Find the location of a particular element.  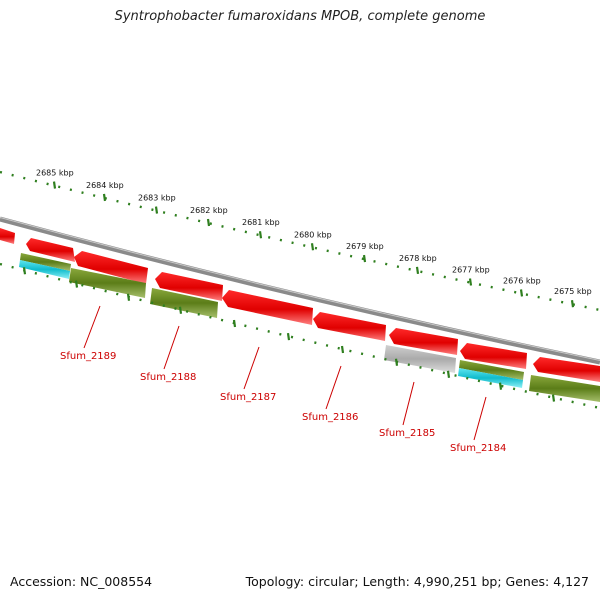

gene-label: Sfum_2187 is located at coordinates (248, 397).